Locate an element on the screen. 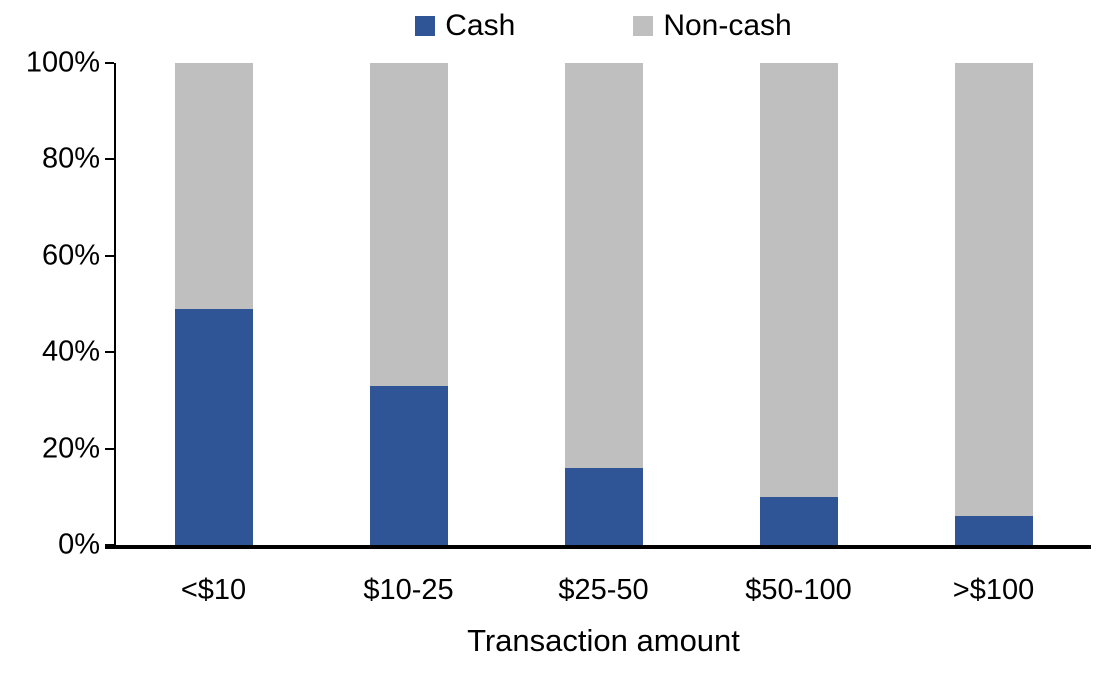  y-axis-tick-label: 20% is located at coordinates (70, 448).